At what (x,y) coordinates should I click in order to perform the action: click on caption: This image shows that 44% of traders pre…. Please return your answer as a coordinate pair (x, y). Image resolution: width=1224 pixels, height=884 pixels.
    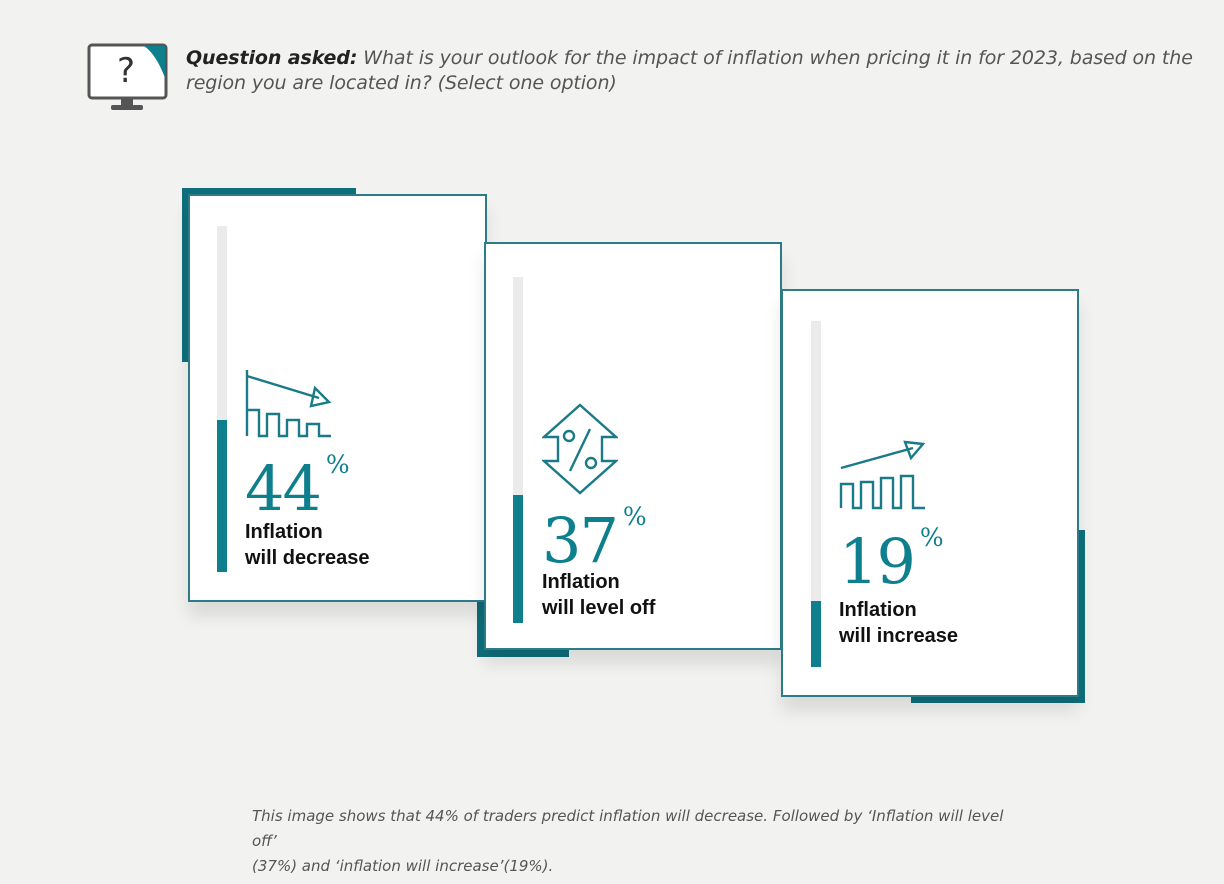
    Looking at the image, I should click on (642, 841).